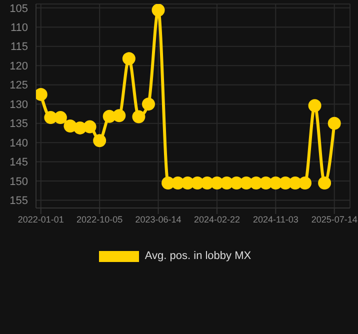 Image resolution: width=358 pixels, height=334 pixels. I want to click on legend-label: Avg. pos. in lobby MX, so click(198, 256).